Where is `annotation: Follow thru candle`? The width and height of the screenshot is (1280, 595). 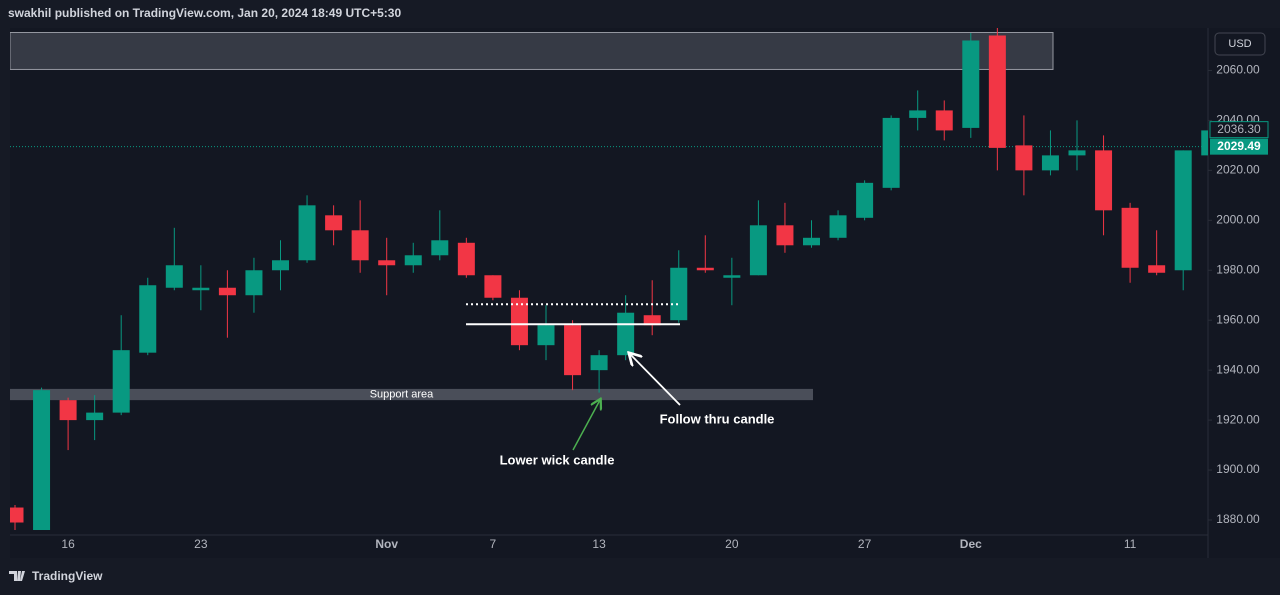 annotation: Follow thru candle is located at coordinates (717, 418).